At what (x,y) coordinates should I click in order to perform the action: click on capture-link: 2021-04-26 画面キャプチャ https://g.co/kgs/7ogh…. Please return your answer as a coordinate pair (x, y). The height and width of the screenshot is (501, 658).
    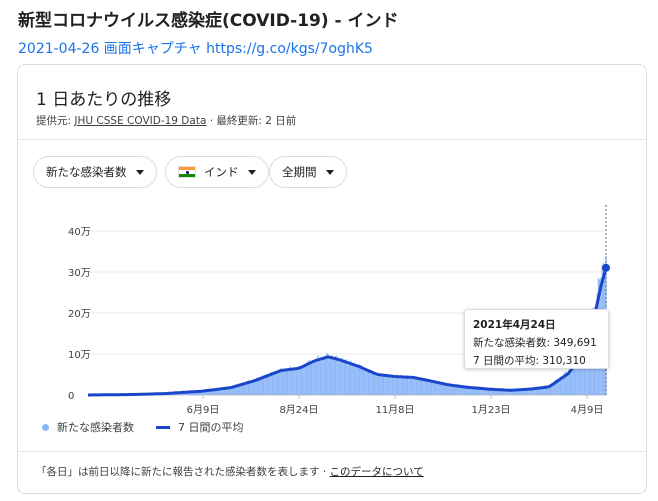
    Looking at the image, I should click on (195, 49).